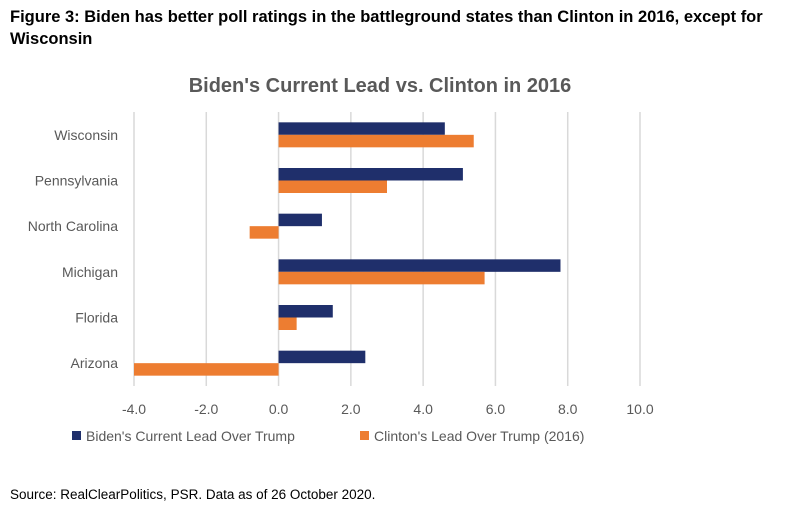  What do you see at coordinates (95, 363) in the screenshot?
I see `category-label: Arizona` at bounding box center [95, 363].